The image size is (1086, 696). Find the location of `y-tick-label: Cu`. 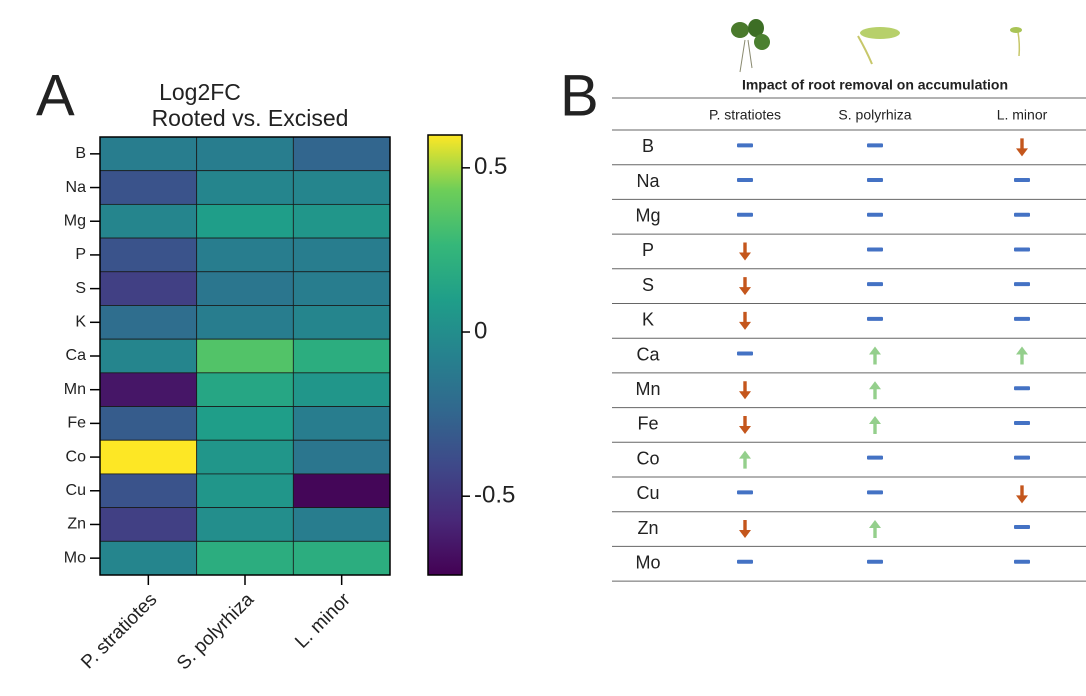

y-tick-label: Cu is located at coordinates (76, 490).